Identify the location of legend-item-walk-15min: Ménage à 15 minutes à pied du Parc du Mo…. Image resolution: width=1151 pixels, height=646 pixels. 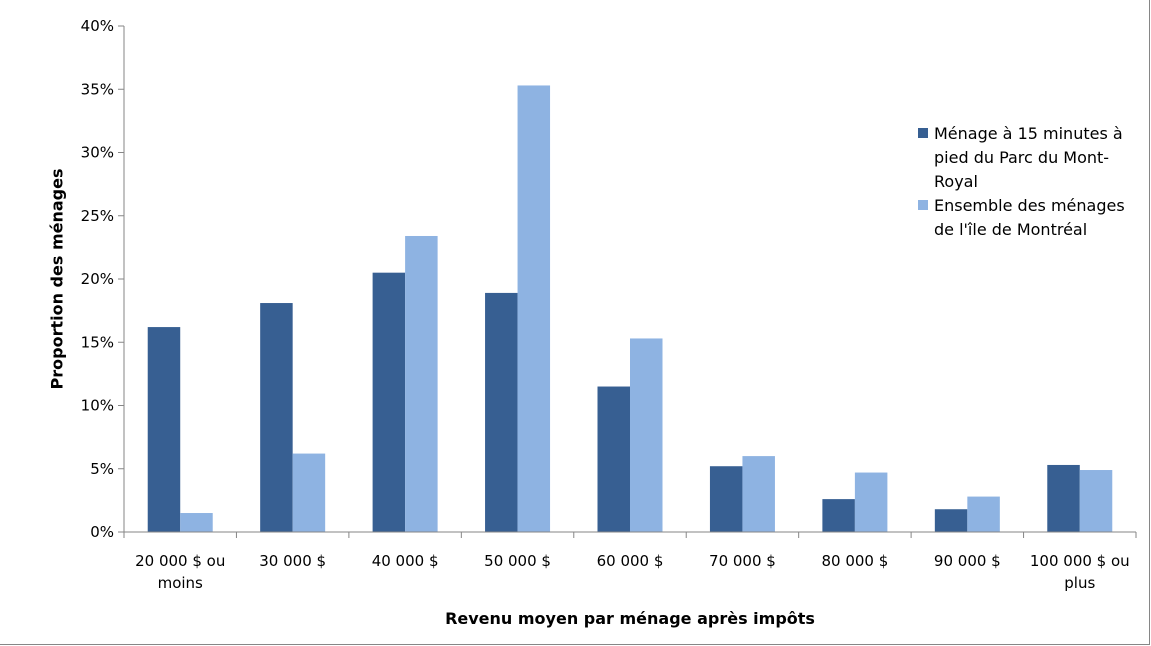
(1030, 158).